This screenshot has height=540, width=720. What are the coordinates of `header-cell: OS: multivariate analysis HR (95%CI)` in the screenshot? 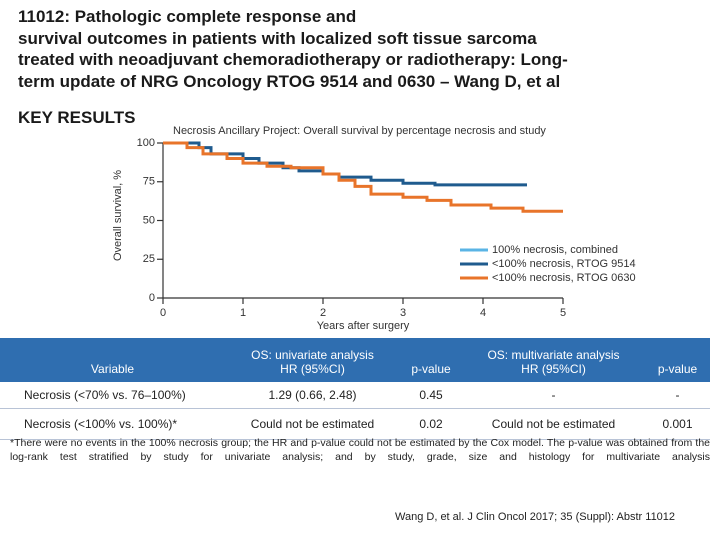 It's located at (553, 360).